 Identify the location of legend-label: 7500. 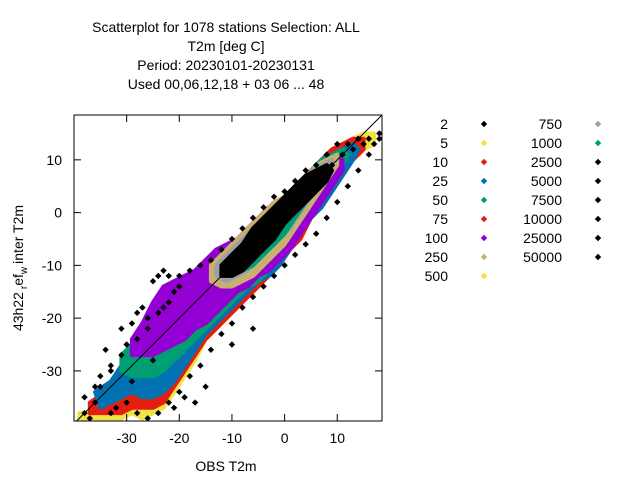
(546, 200).